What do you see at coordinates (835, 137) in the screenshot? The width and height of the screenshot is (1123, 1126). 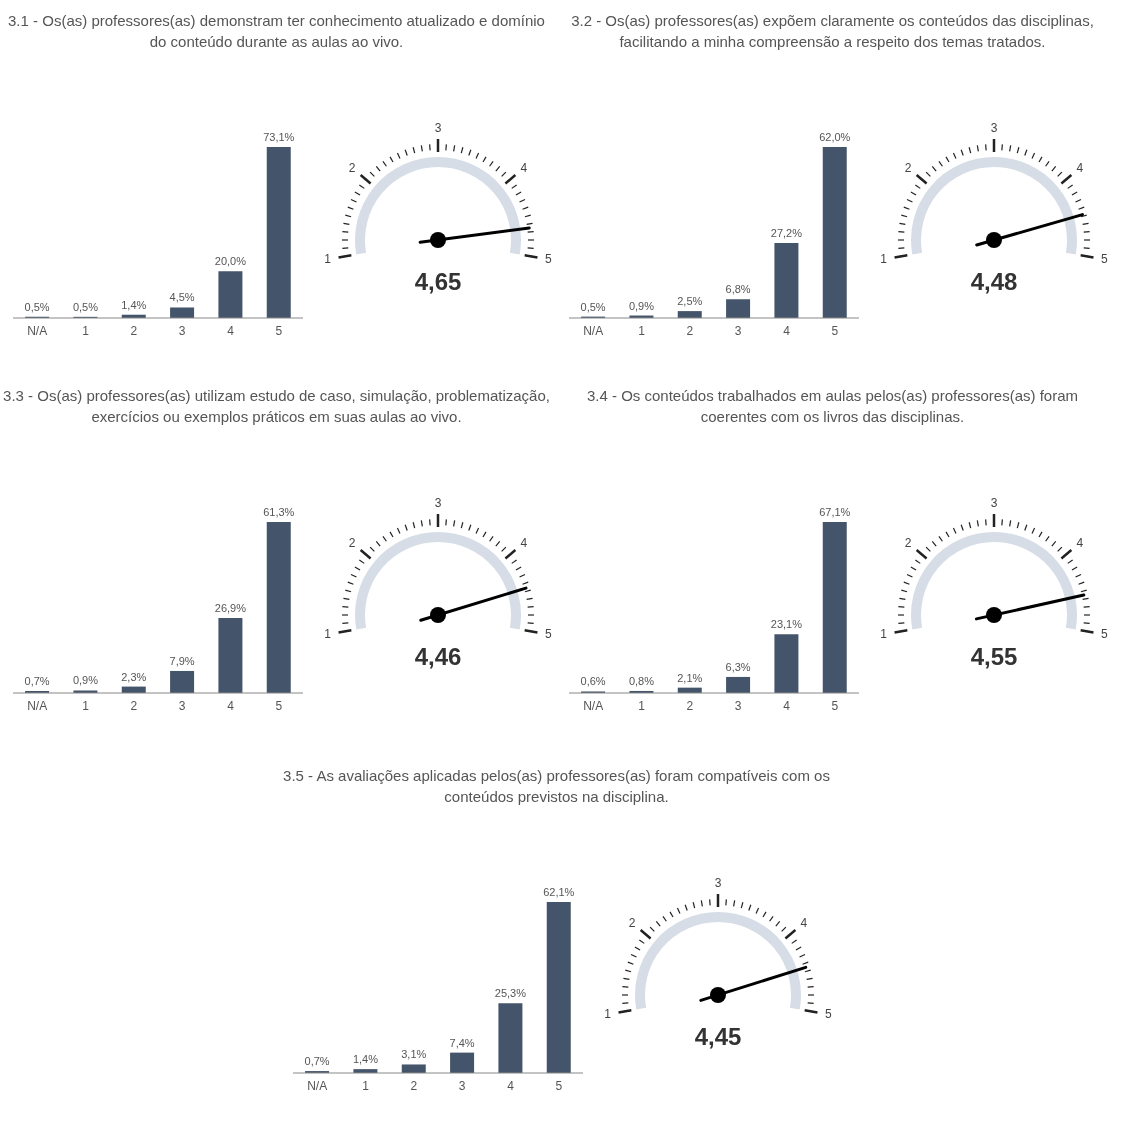 I see `data-label: 62,0%` at bounding box center [835, 137].